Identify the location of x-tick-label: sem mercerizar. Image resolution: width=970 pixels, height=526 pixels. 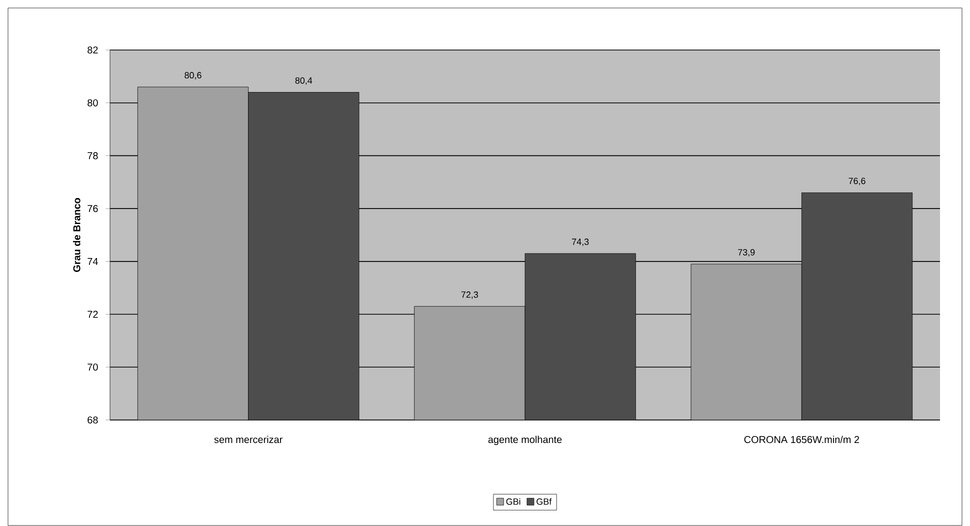
(248, 440).